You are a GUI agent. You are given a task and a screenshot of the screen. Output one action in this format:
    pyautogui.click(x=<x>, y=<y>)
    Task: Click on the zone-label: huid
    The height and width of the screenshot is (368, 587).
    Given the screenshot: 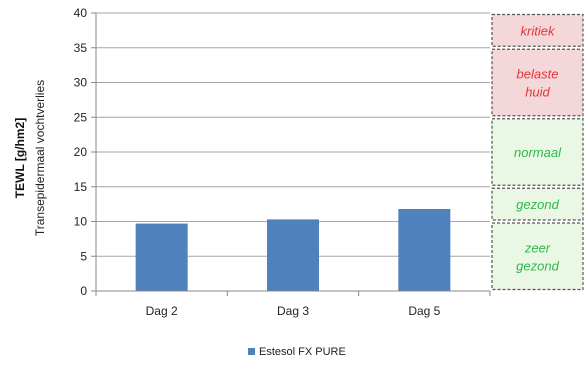 What is the action you would take?
    pyautogui.click(x=537, y=92)
    